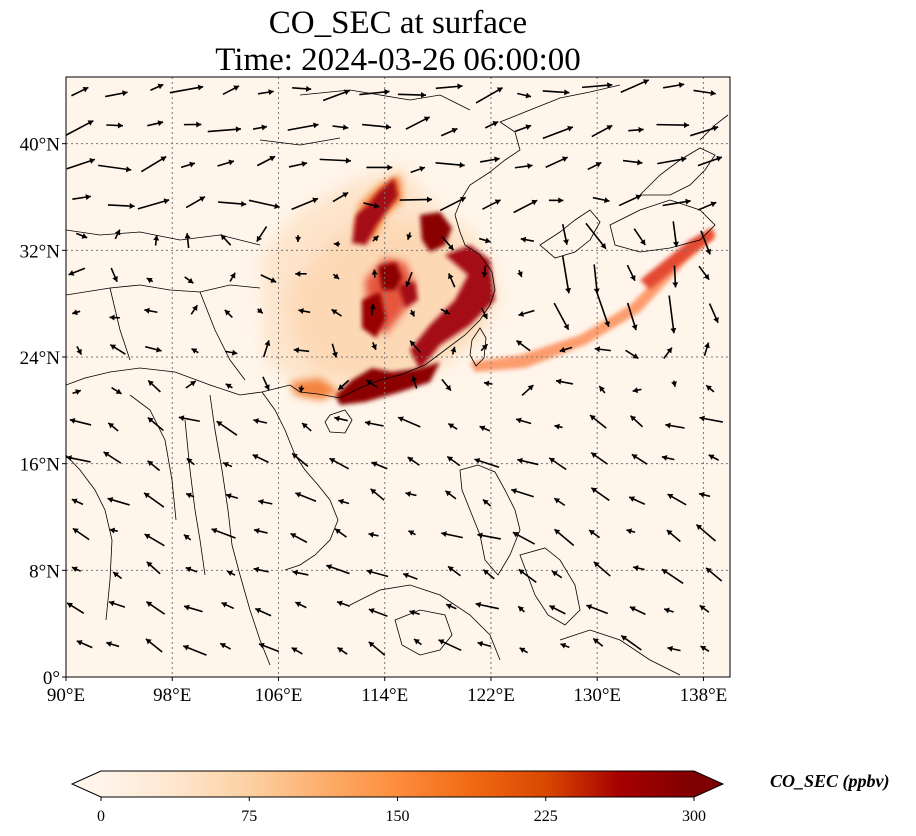 This screenshot has width=916, height=836. I want to click on colorbar-gradient, so click(397, 784).